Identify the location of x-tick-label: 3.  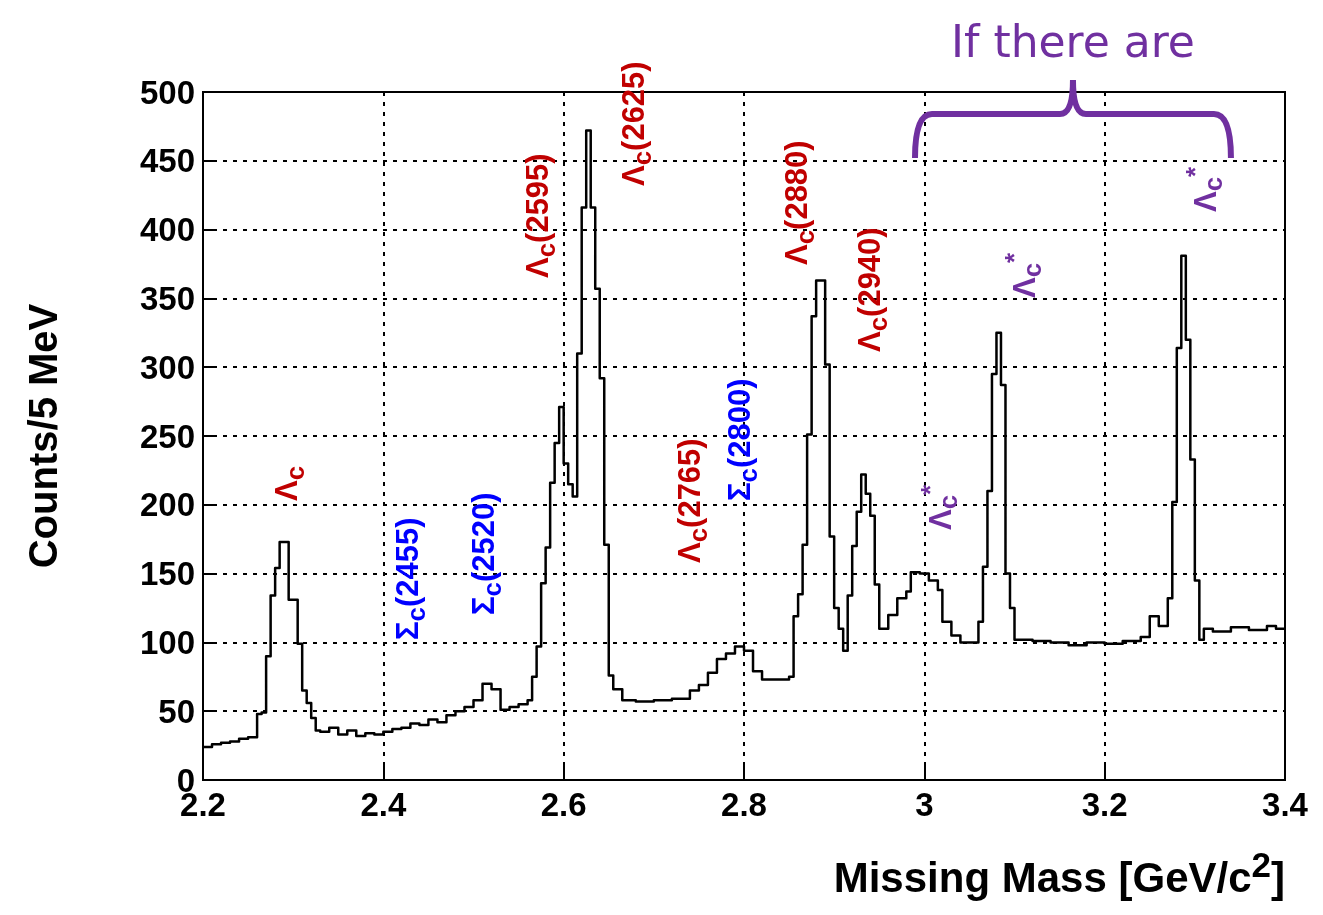
(924, 804).